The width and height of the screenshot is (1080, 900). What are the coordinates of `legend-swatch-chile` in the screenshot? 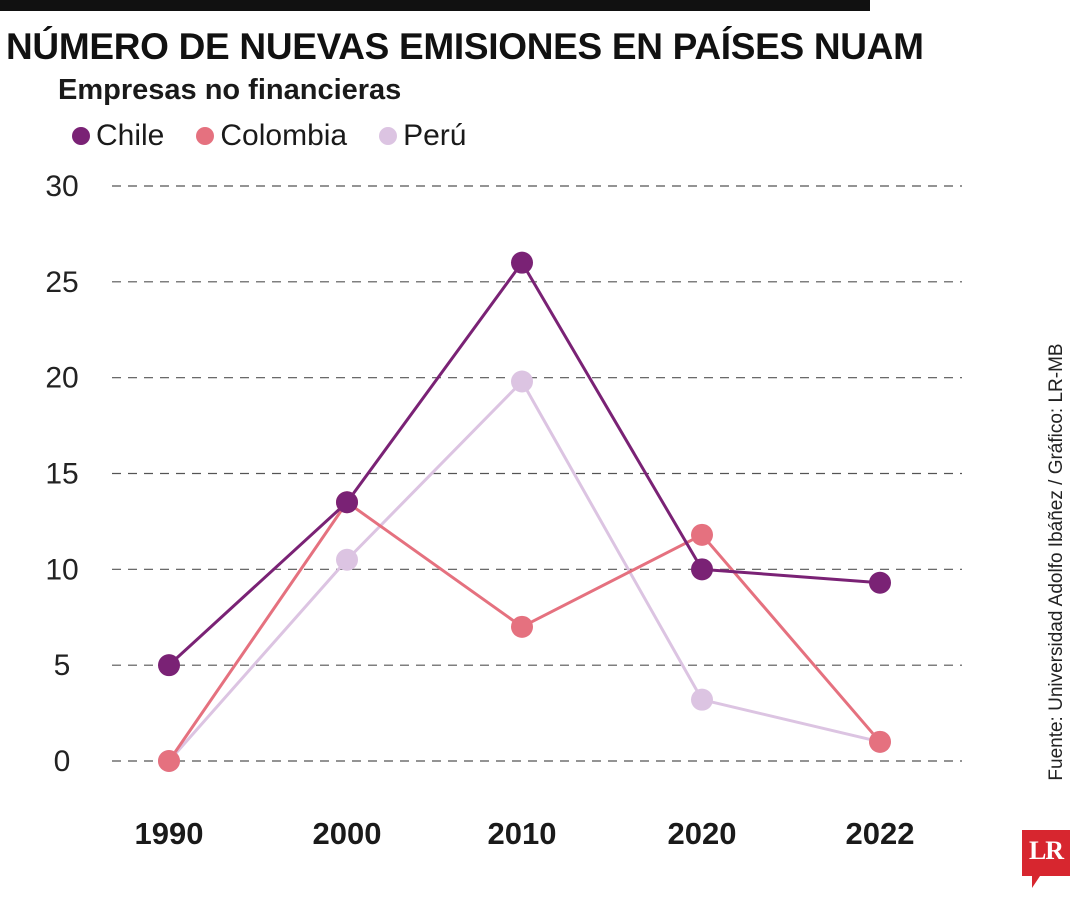 It's located at (81, 136).